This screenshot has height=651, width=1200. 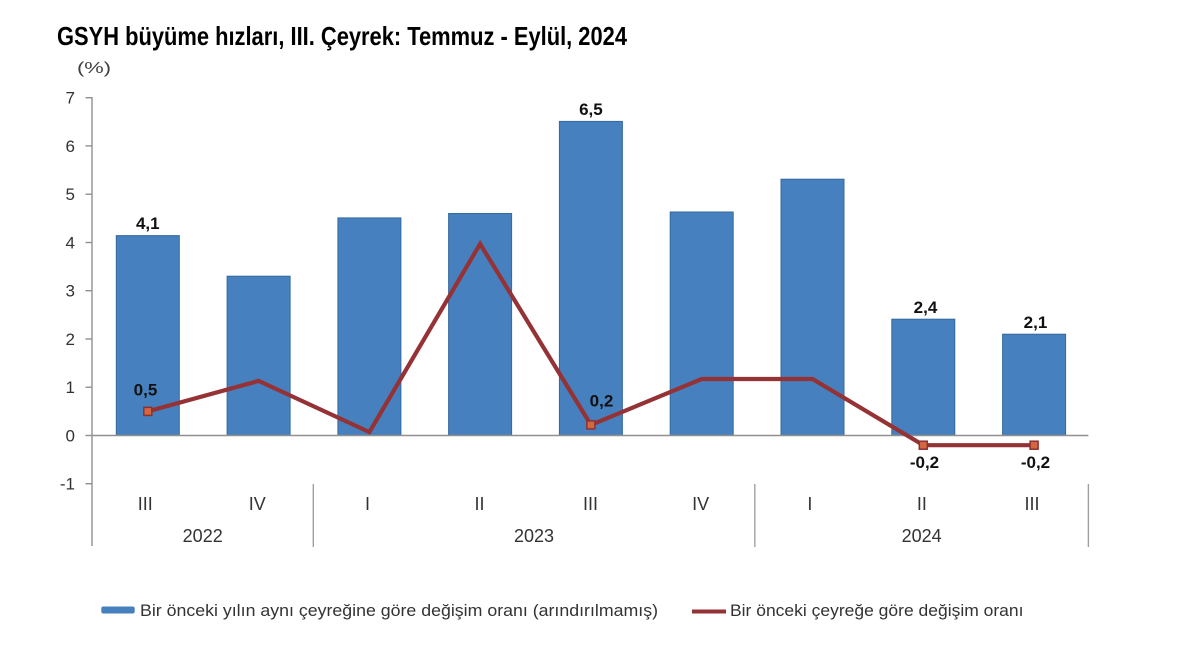 I want to click on svg-text: 4, so click(x=70, y=243).